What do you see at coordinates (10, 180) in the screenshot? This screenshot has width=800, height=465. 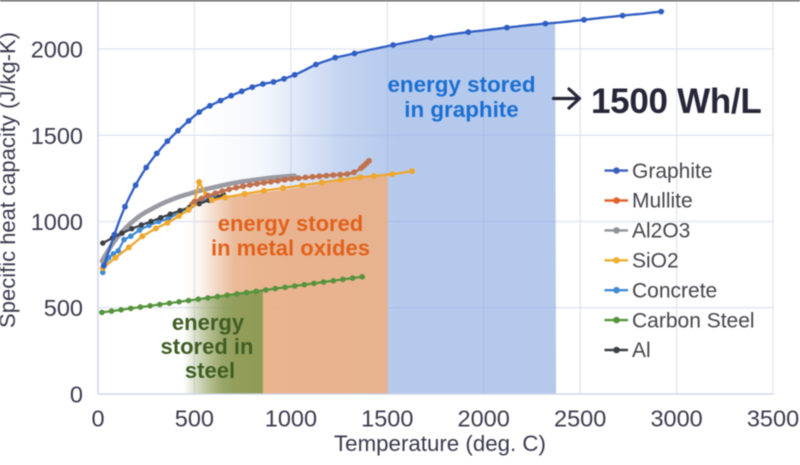 I see `svg-text:Specific heat capacity (J/kg-K: Specific heat capacity (J/kg-K)` at bounding box center [10, 180].